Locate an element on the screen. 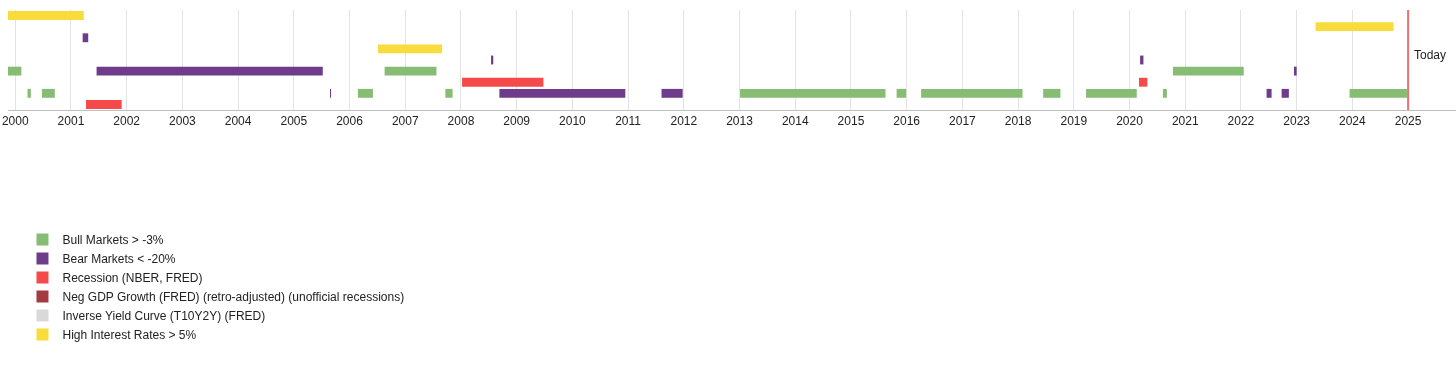  x-tick-label: 2000 is located at coordinates (15, 121).